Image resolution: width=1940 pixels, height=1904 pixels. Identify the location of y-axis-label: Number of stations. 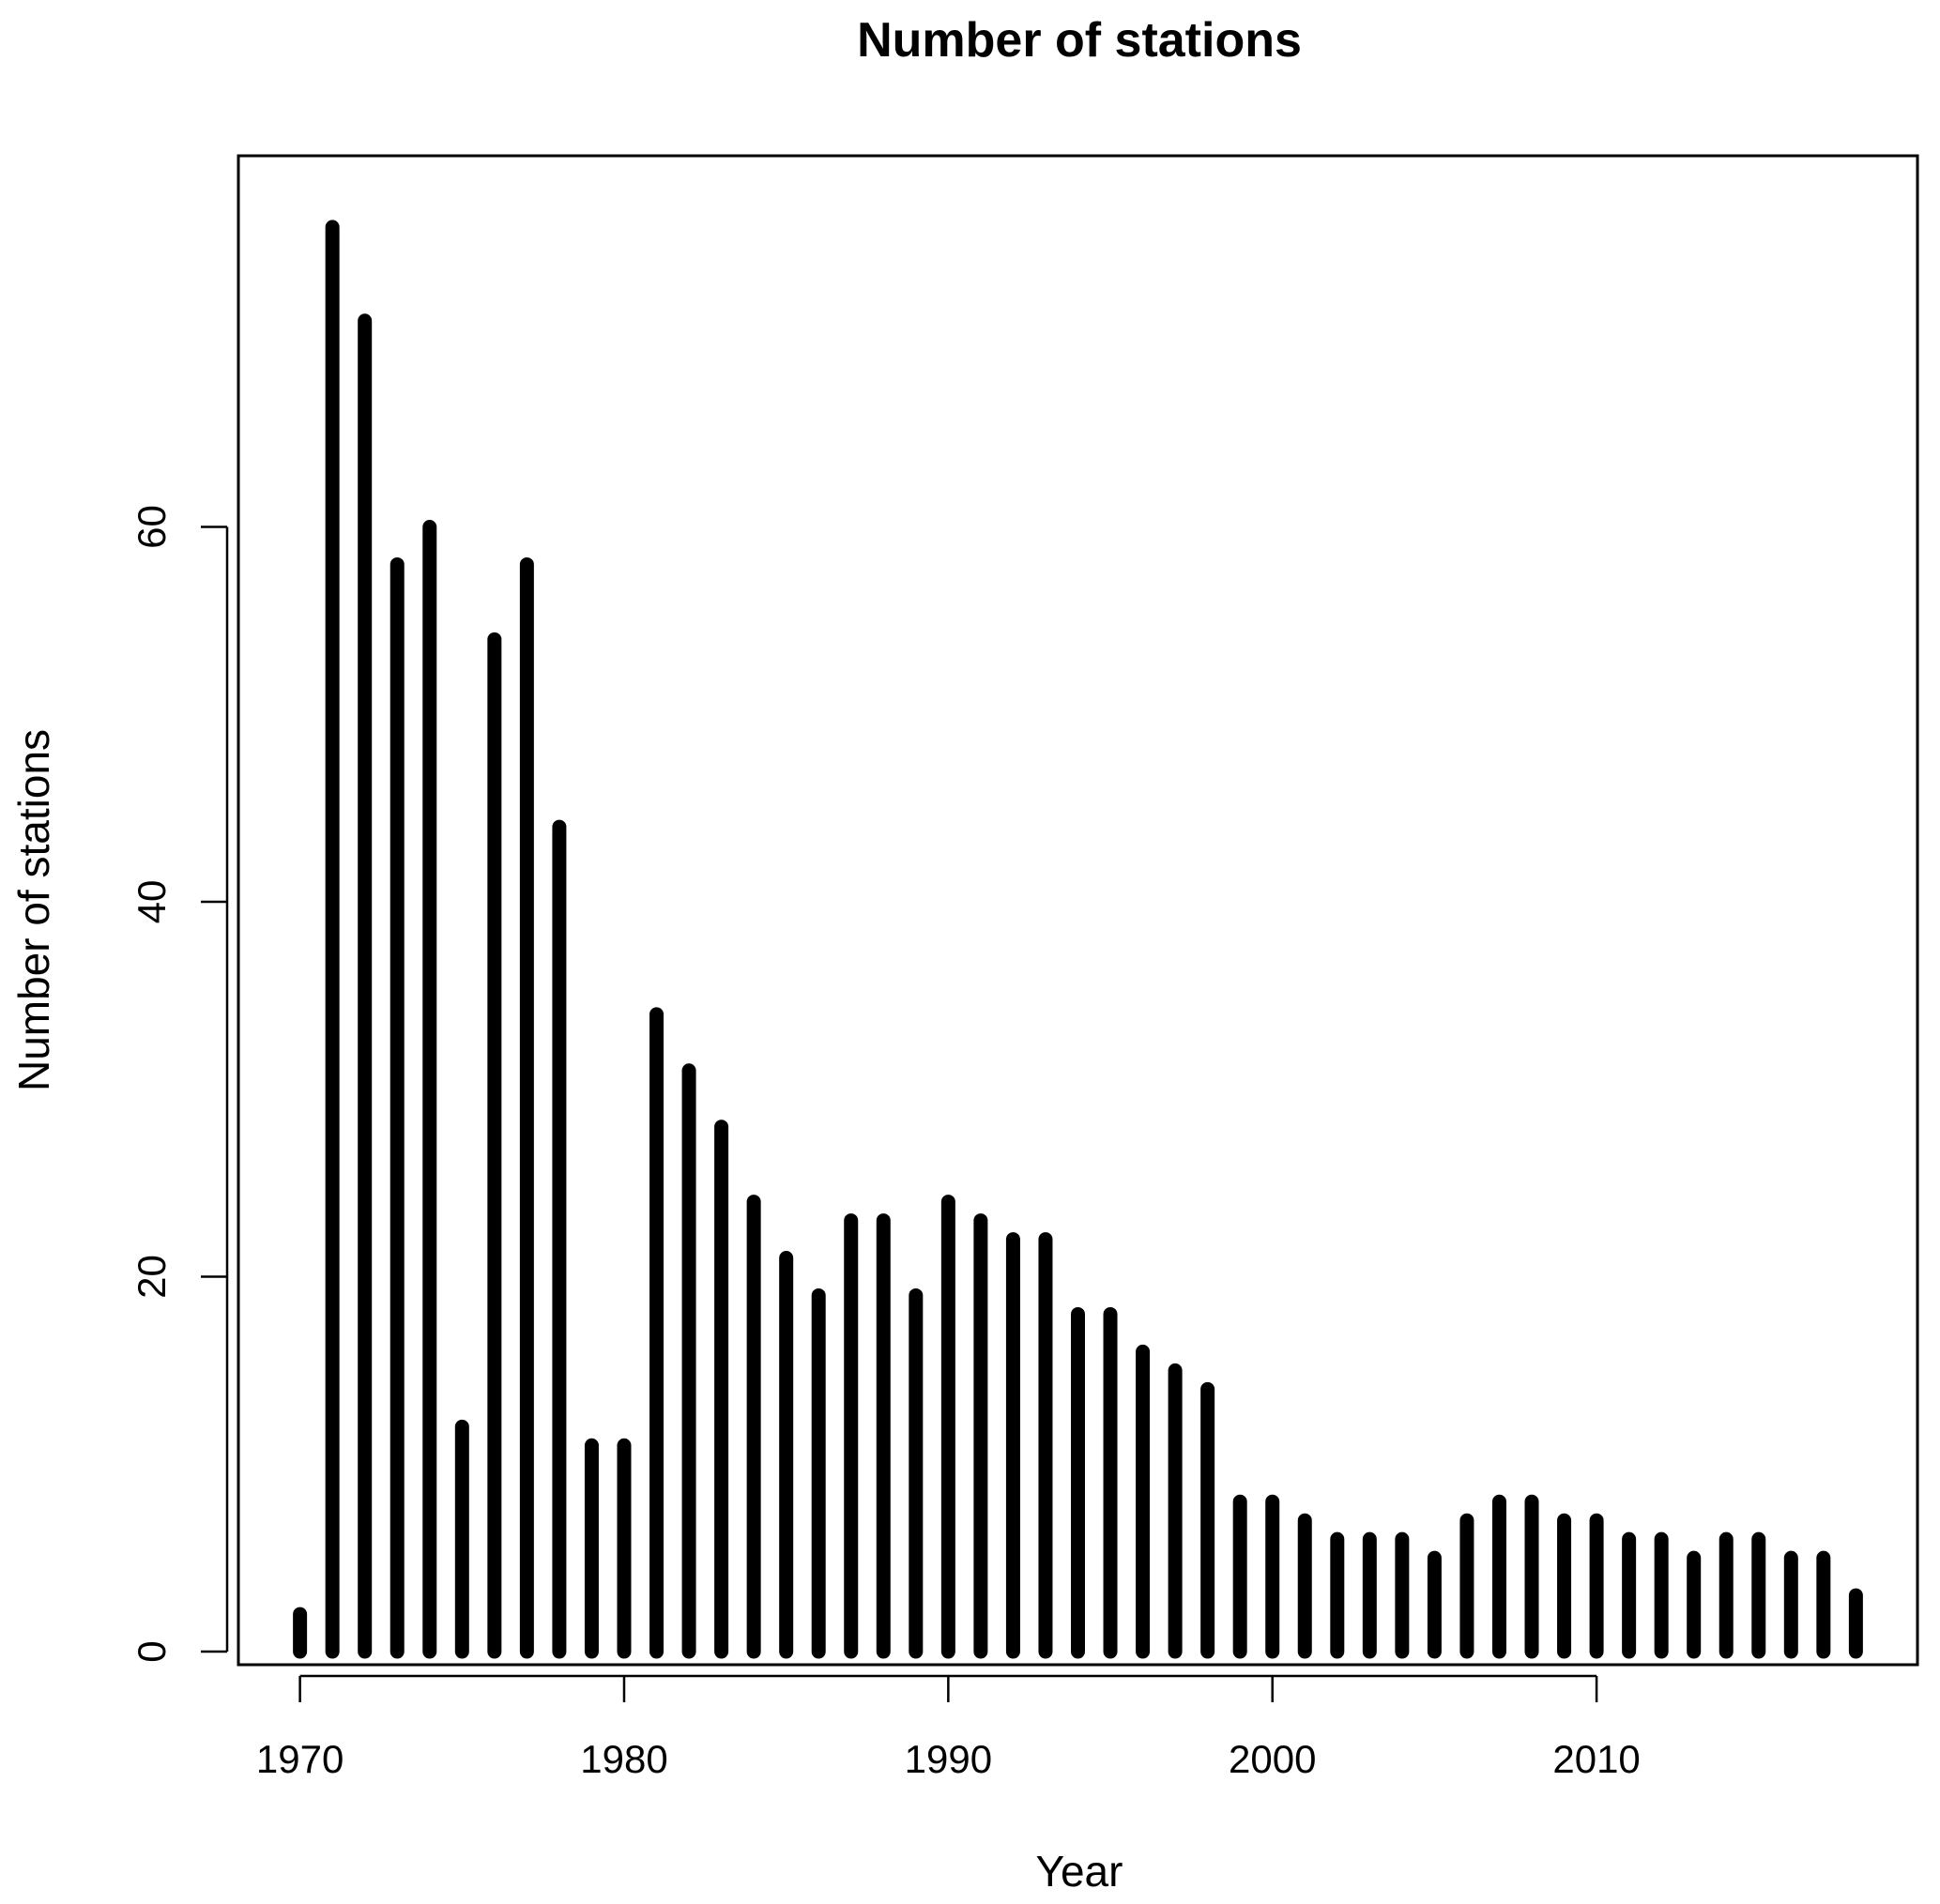
(33, 910).